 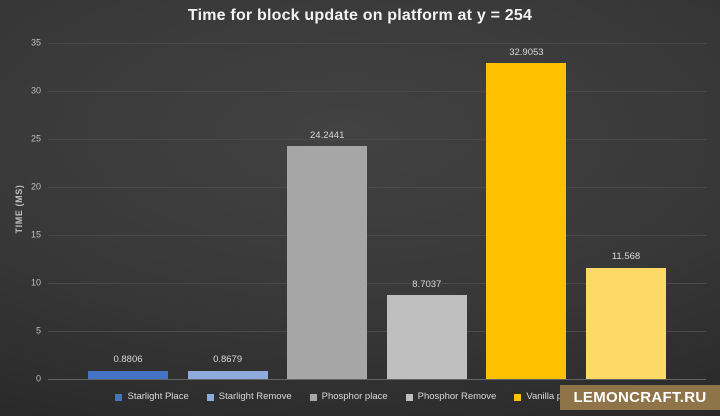 I want to click on y-tick-label-25: 25, so click(x=35, y=138).